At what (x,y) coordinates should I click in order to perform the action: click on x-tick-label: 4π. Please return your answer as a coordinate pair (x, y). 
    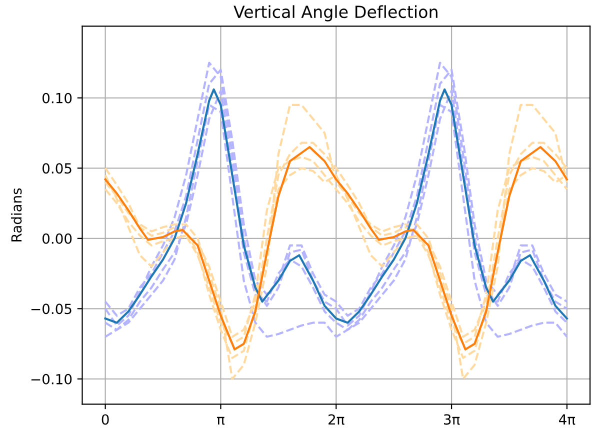
    Looking at the image, I should click on (567, 419).